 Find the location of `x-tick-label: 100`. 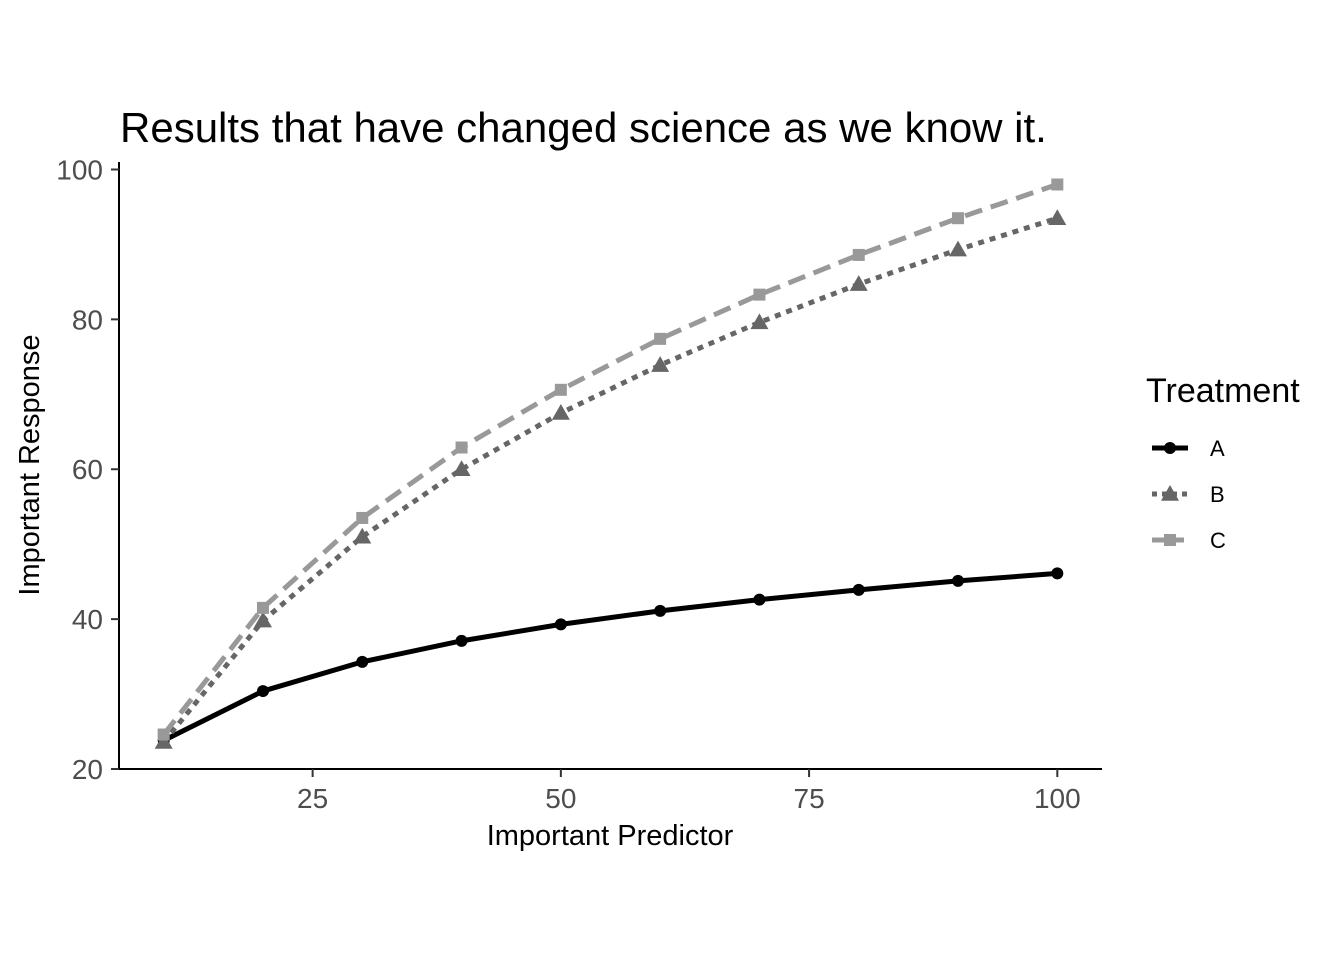

x-tick-label: 100 is located at coordinates (1057, 798).